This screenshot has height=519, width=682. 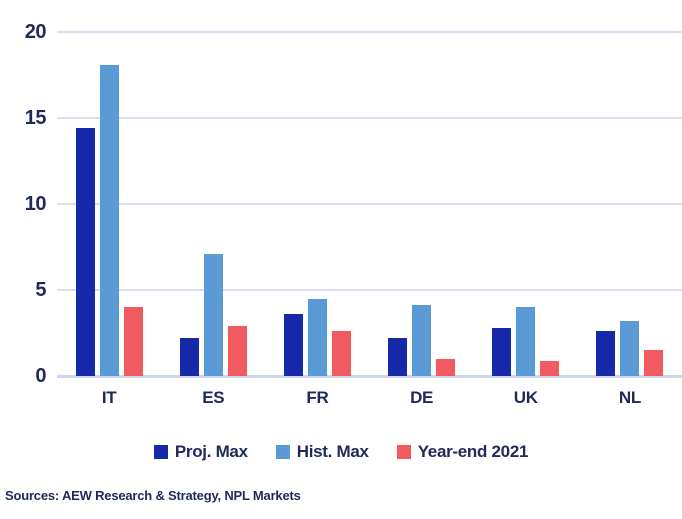 I want to click on bar-group-fr, so click(x=317, y=204).